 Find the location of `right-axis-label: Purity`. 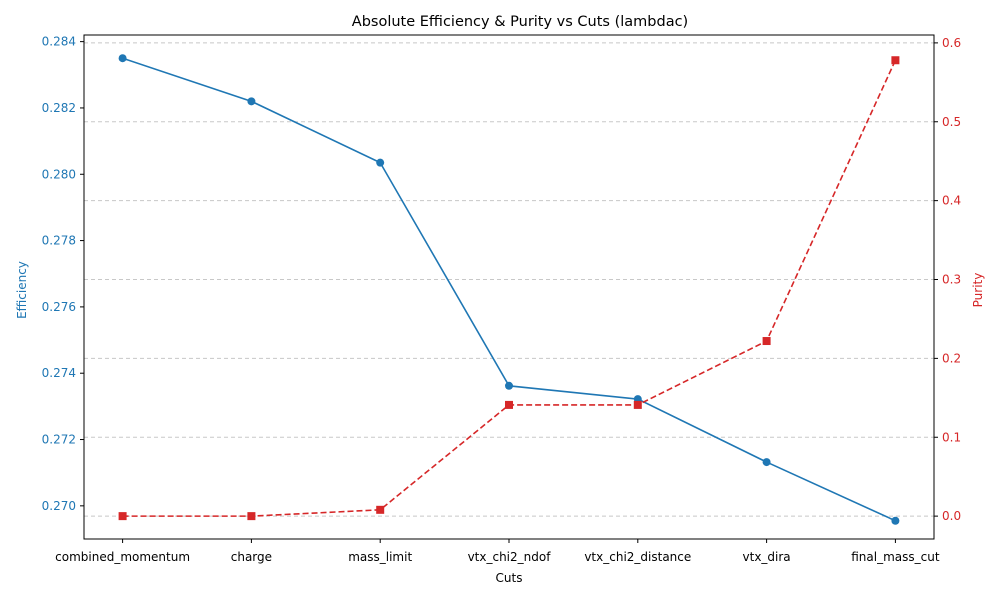

right-axis-label: Purity is located at coordinates (978, 290).